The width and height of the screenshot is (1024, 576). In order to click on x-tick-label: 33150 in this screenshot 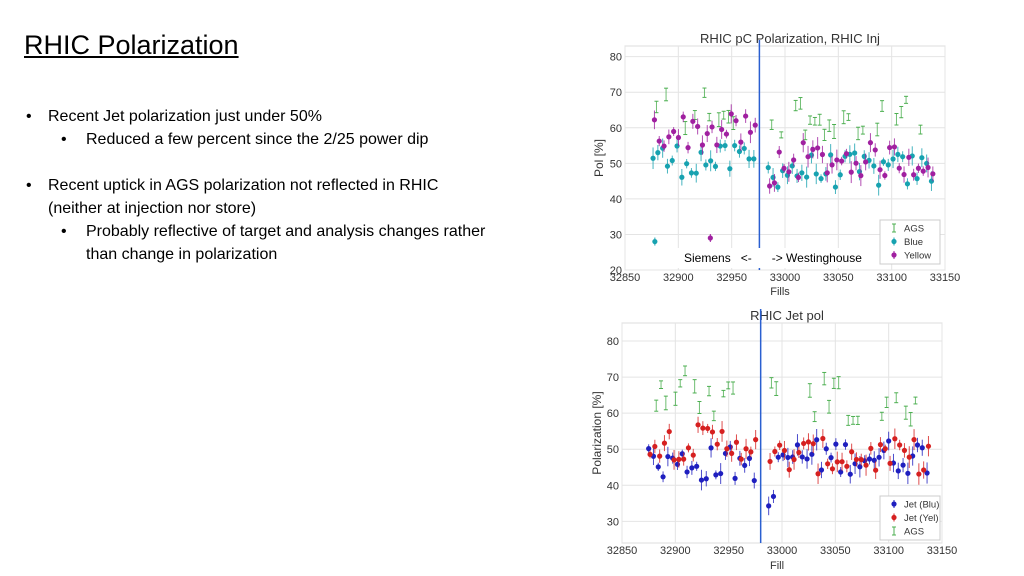, I will do `click(945, 278)`.